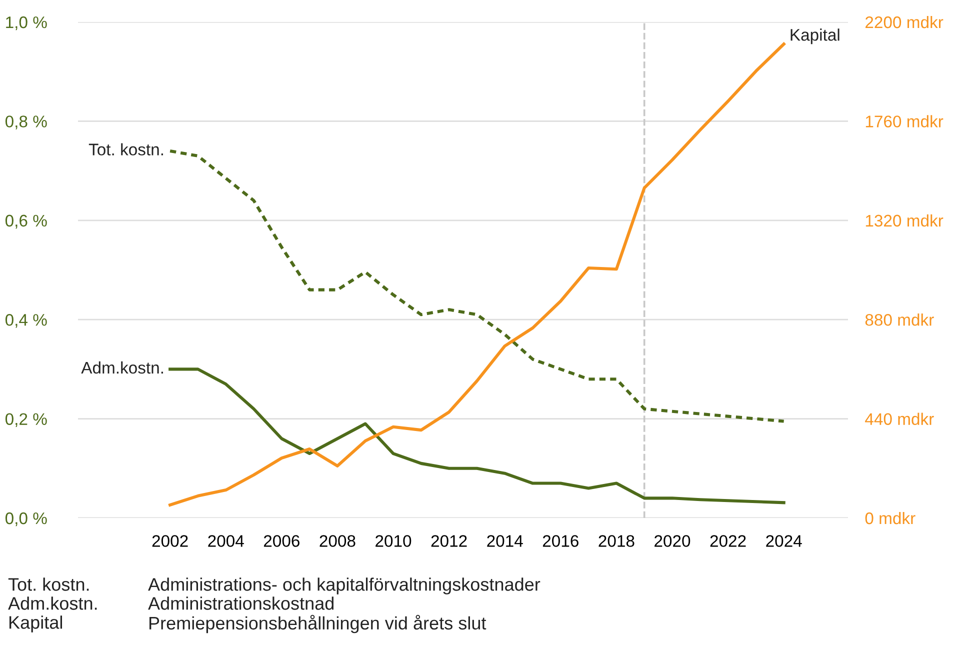  I want to click on x-tick-label: 2024, so click(784, 541).